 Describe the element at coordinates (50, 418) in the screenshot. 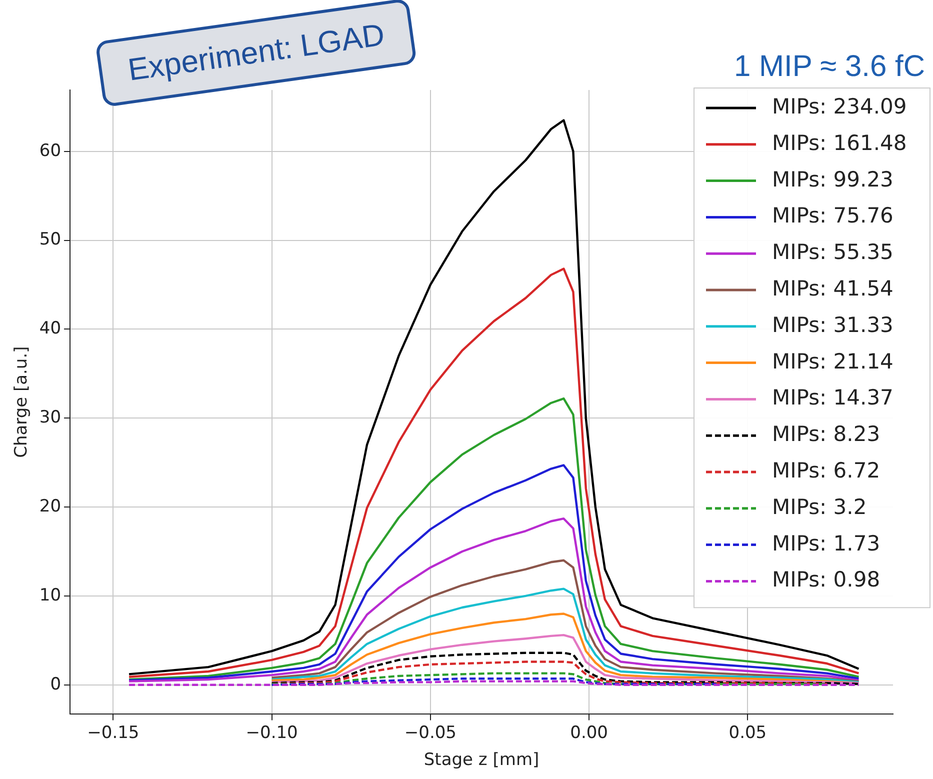

I see `y-tick-label: 30` at that location.